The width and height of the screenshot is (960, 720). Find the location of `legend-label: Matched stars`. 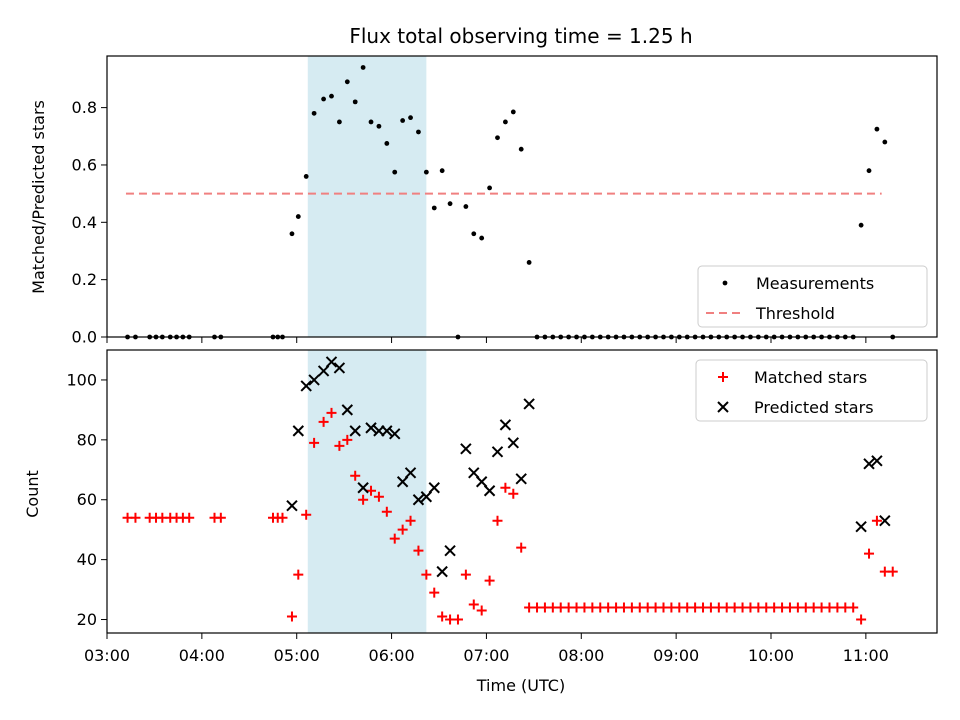

legend-label: Matched stars is located at coordinates (810, 377).